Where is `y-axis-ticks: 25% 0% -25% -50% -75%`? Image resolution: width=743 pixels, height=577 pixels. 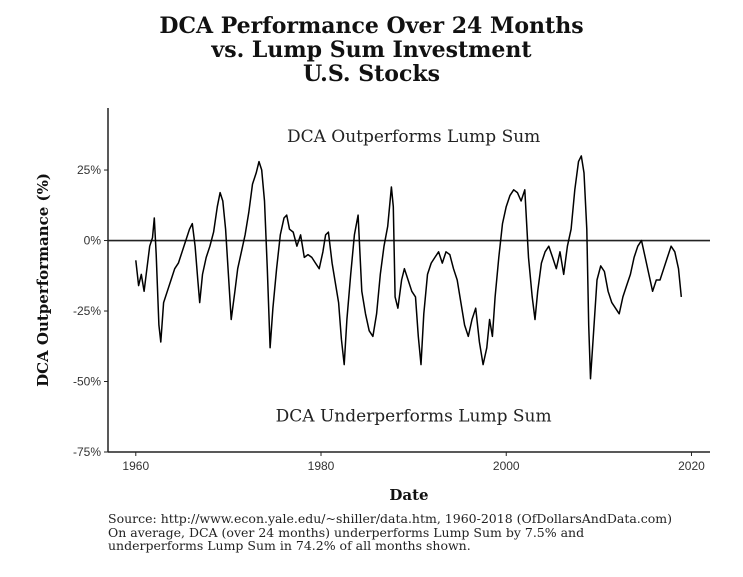 y-axis-ticks: 25% 0% -25% -50% -75% is located at coordinates (90, 311).